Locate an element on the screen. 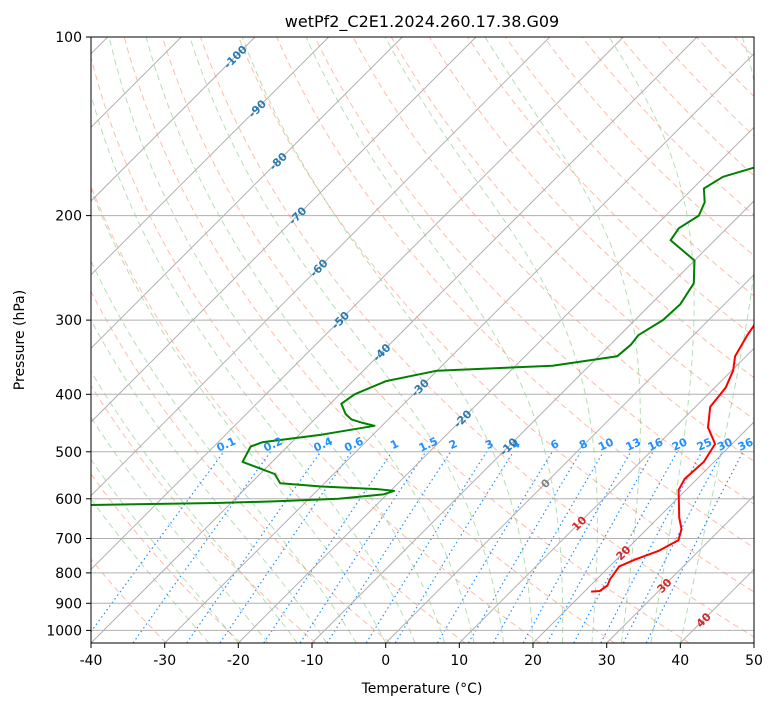 The image size is (775, 708). x-tick-label: 0 is located at coordinates (385, 661).